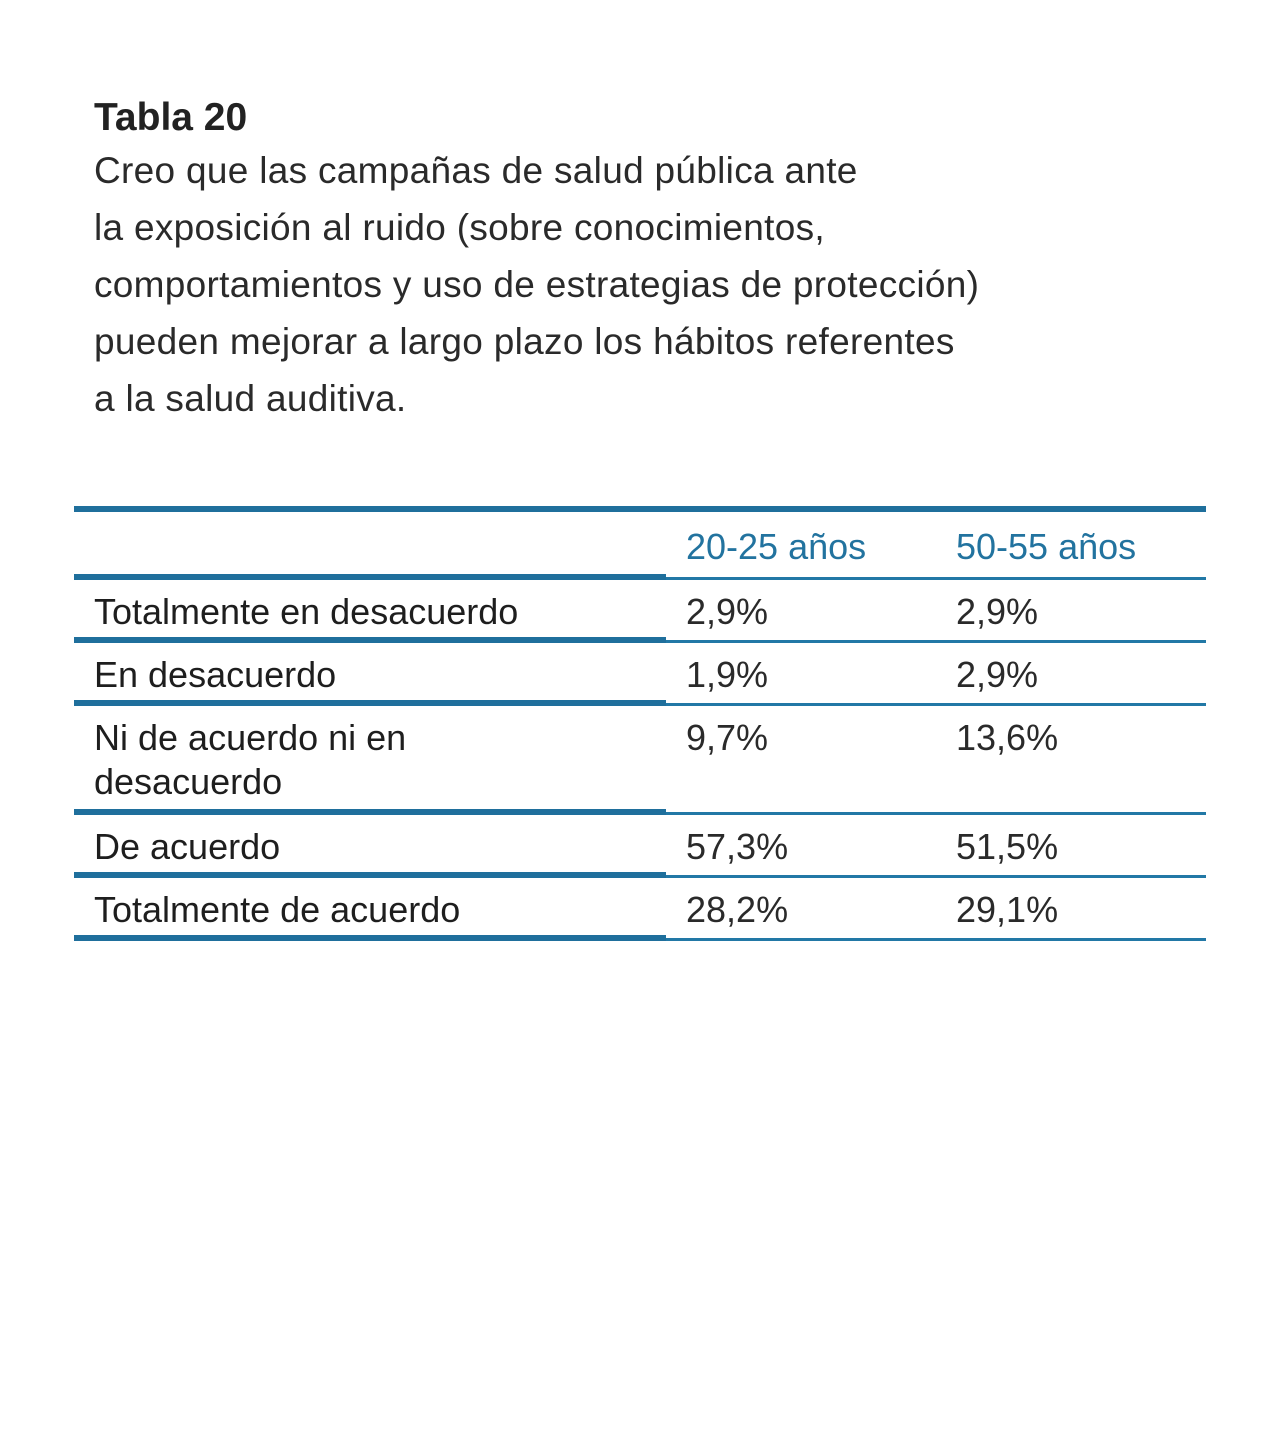 Image resolution: width=1281 pixels, height=1452 pixels. I want to click on value-20-25: 9,7%, so click(801, 760).